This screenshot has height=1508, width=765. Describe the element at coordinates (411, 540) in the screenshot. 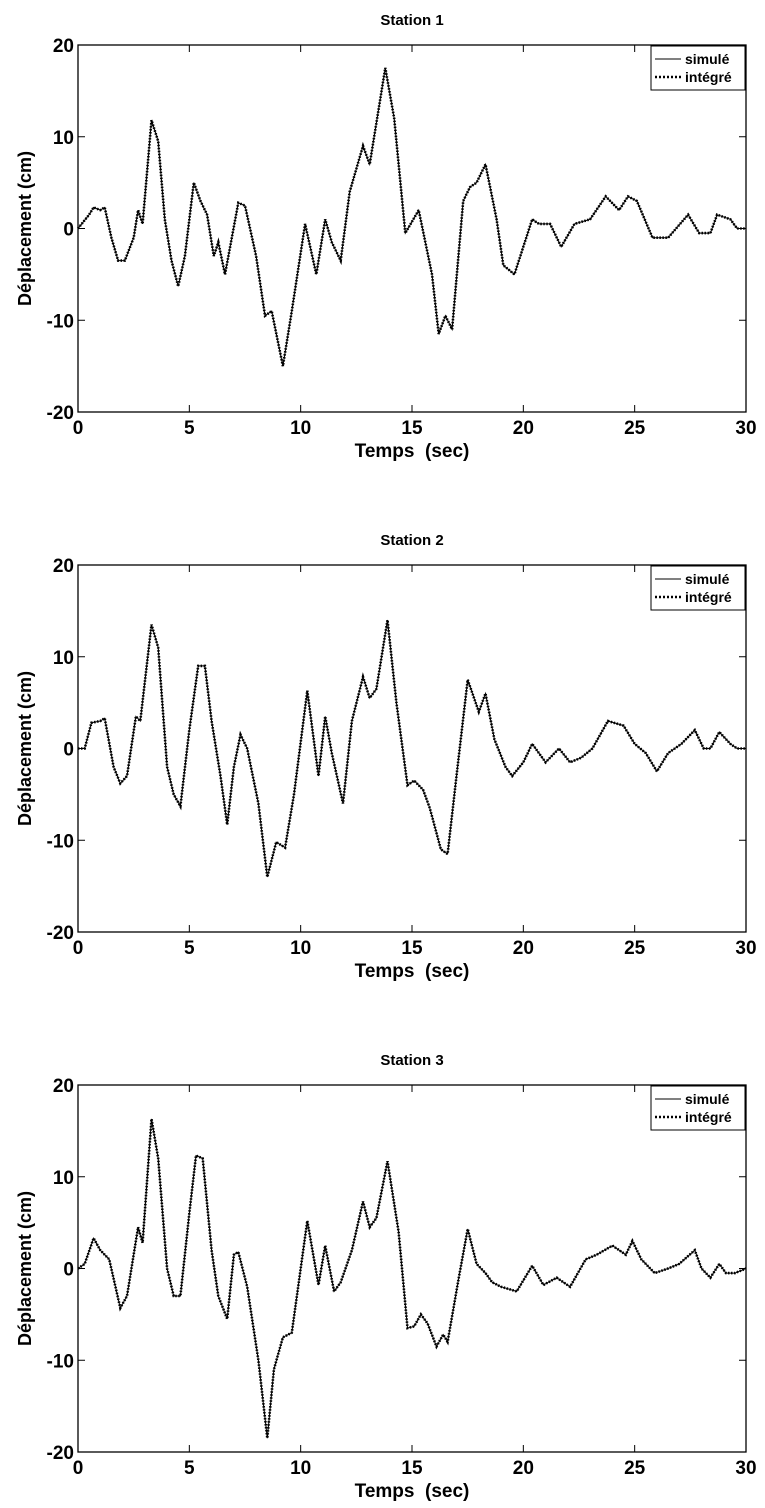

I see `chart-title: Station 2` at that location.